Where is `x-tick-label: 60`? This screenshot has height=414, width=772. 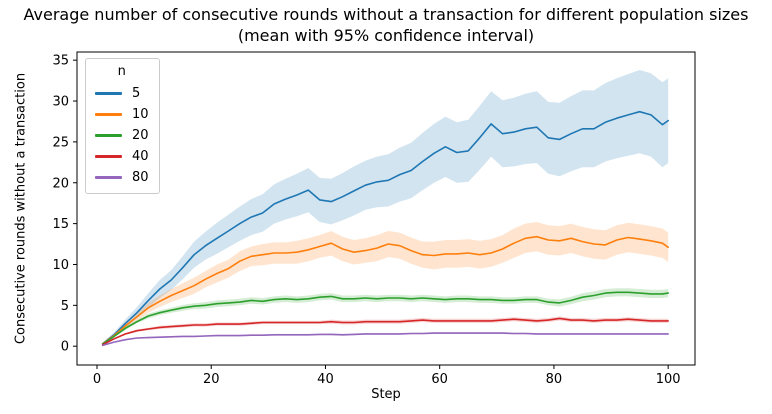 x-tick-label: 60 is located at coordinates (439, 379).